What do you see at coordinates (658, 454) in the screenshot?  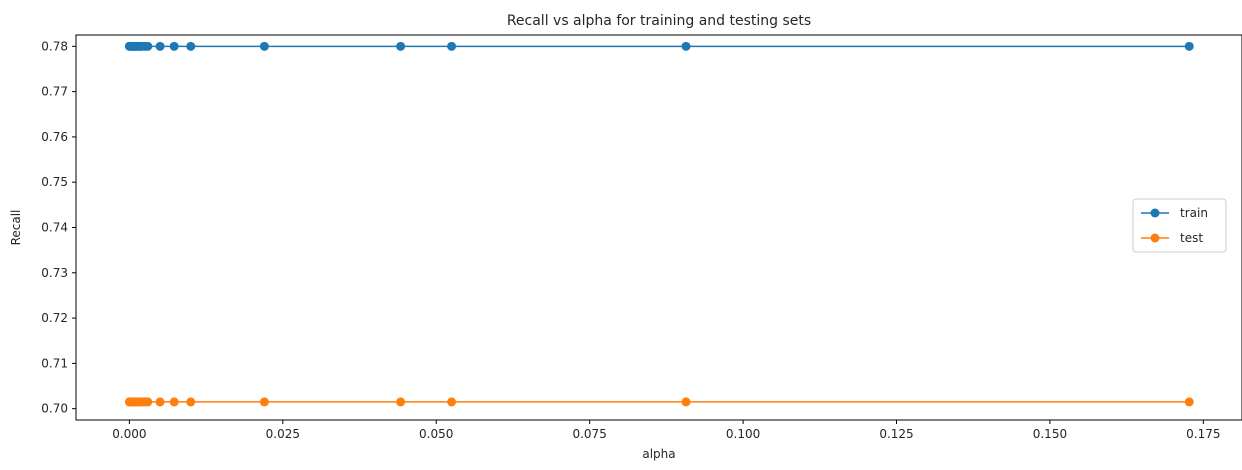 I see `x-axis-label: alpha` at bounding box center [658, 454].